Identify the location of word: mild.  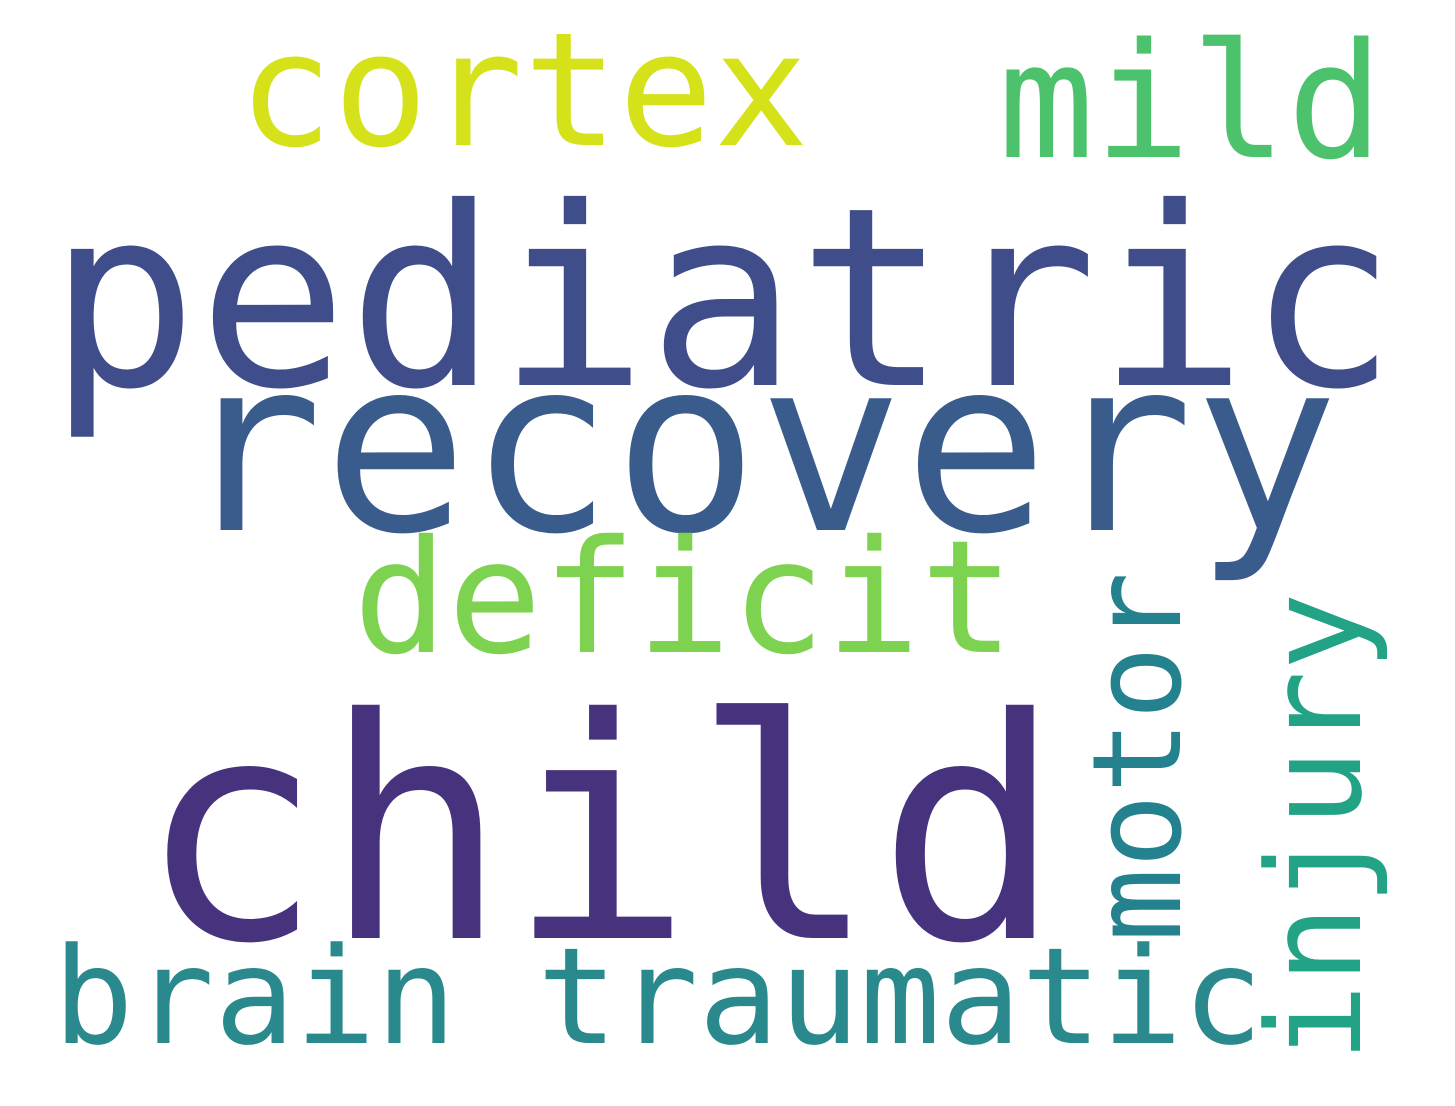
(1190, 101).